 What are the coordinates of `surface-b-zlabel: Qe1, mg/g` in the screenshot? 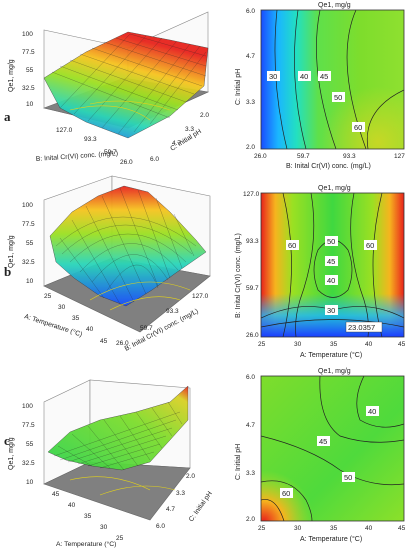 It's located at (11, 251).